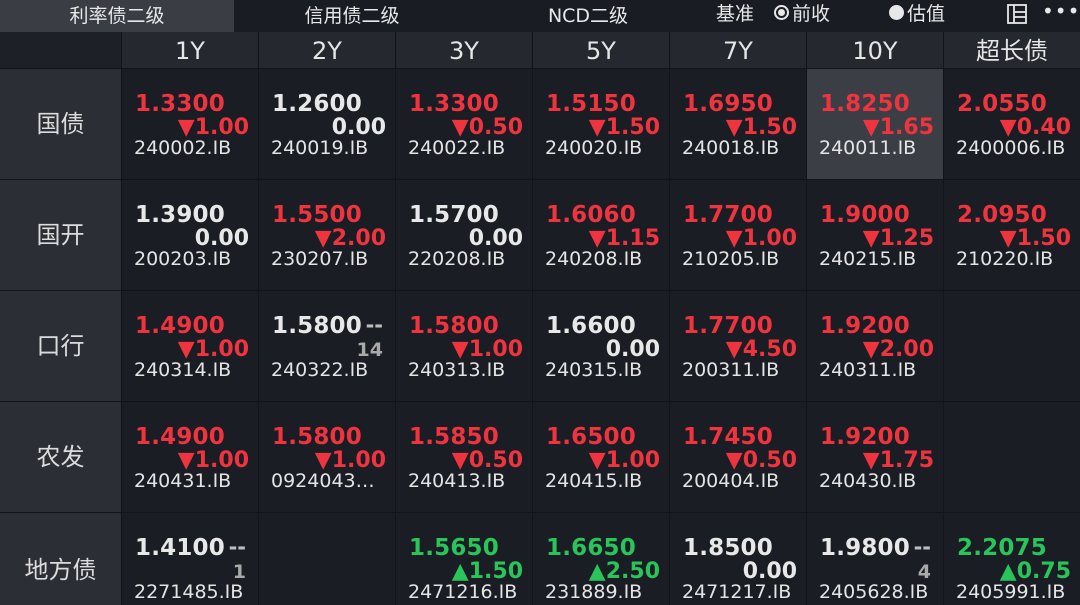 This screenshot has width=1080, height=605. Describe the element at coordinates (1017, 14) in the screenshot. I see `layout-icon` at that location.